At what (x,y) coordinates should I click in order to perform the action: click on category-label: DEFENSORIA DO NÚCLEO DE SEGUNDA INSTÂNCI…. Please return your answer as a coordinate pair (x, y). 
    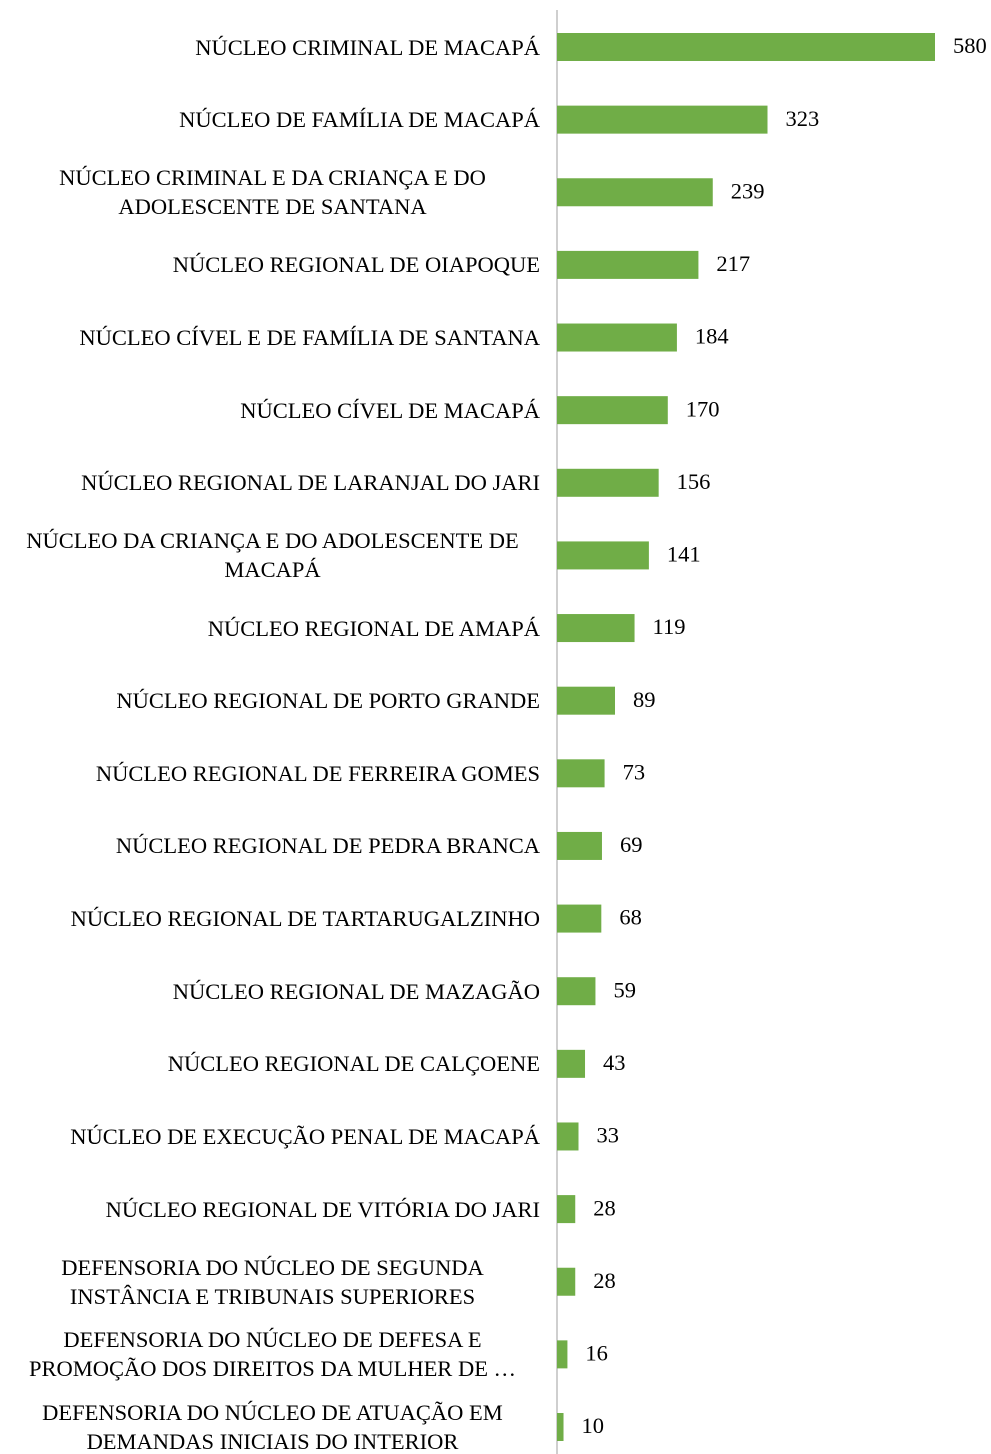
    Looking at the image, I should click on (272, 1281).